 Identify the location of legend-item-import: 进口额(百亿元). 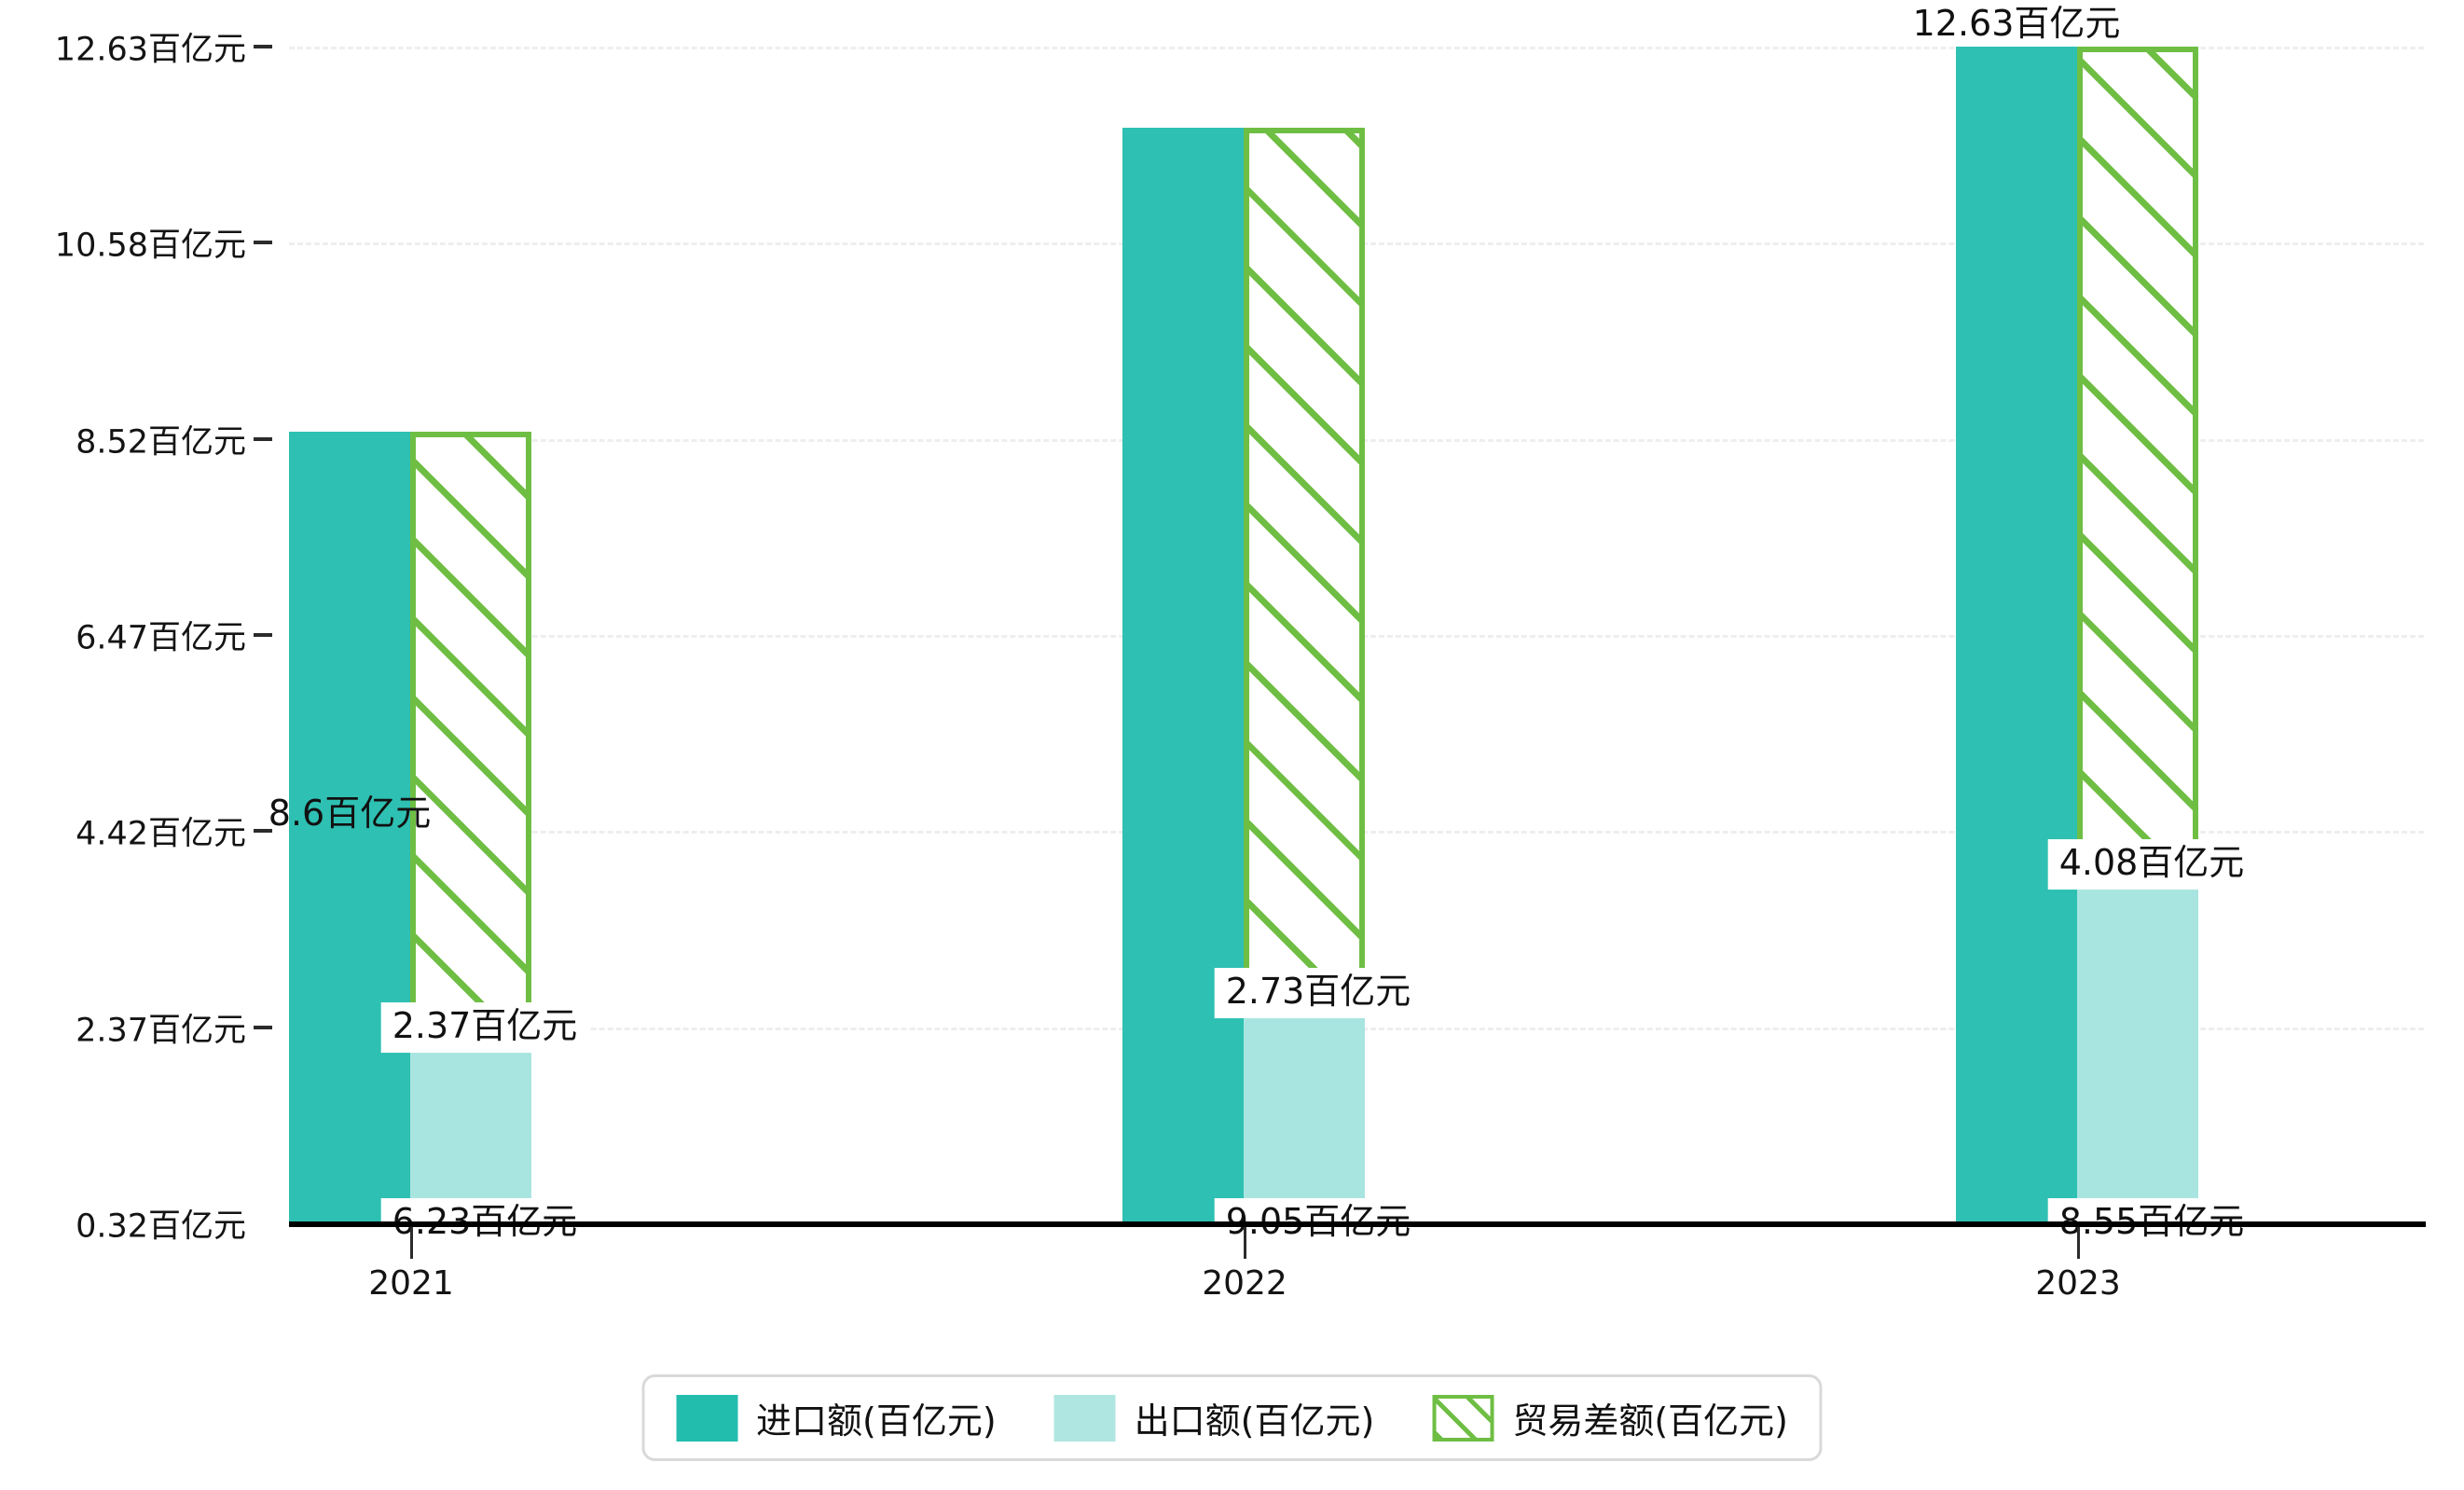
(837, 1417).